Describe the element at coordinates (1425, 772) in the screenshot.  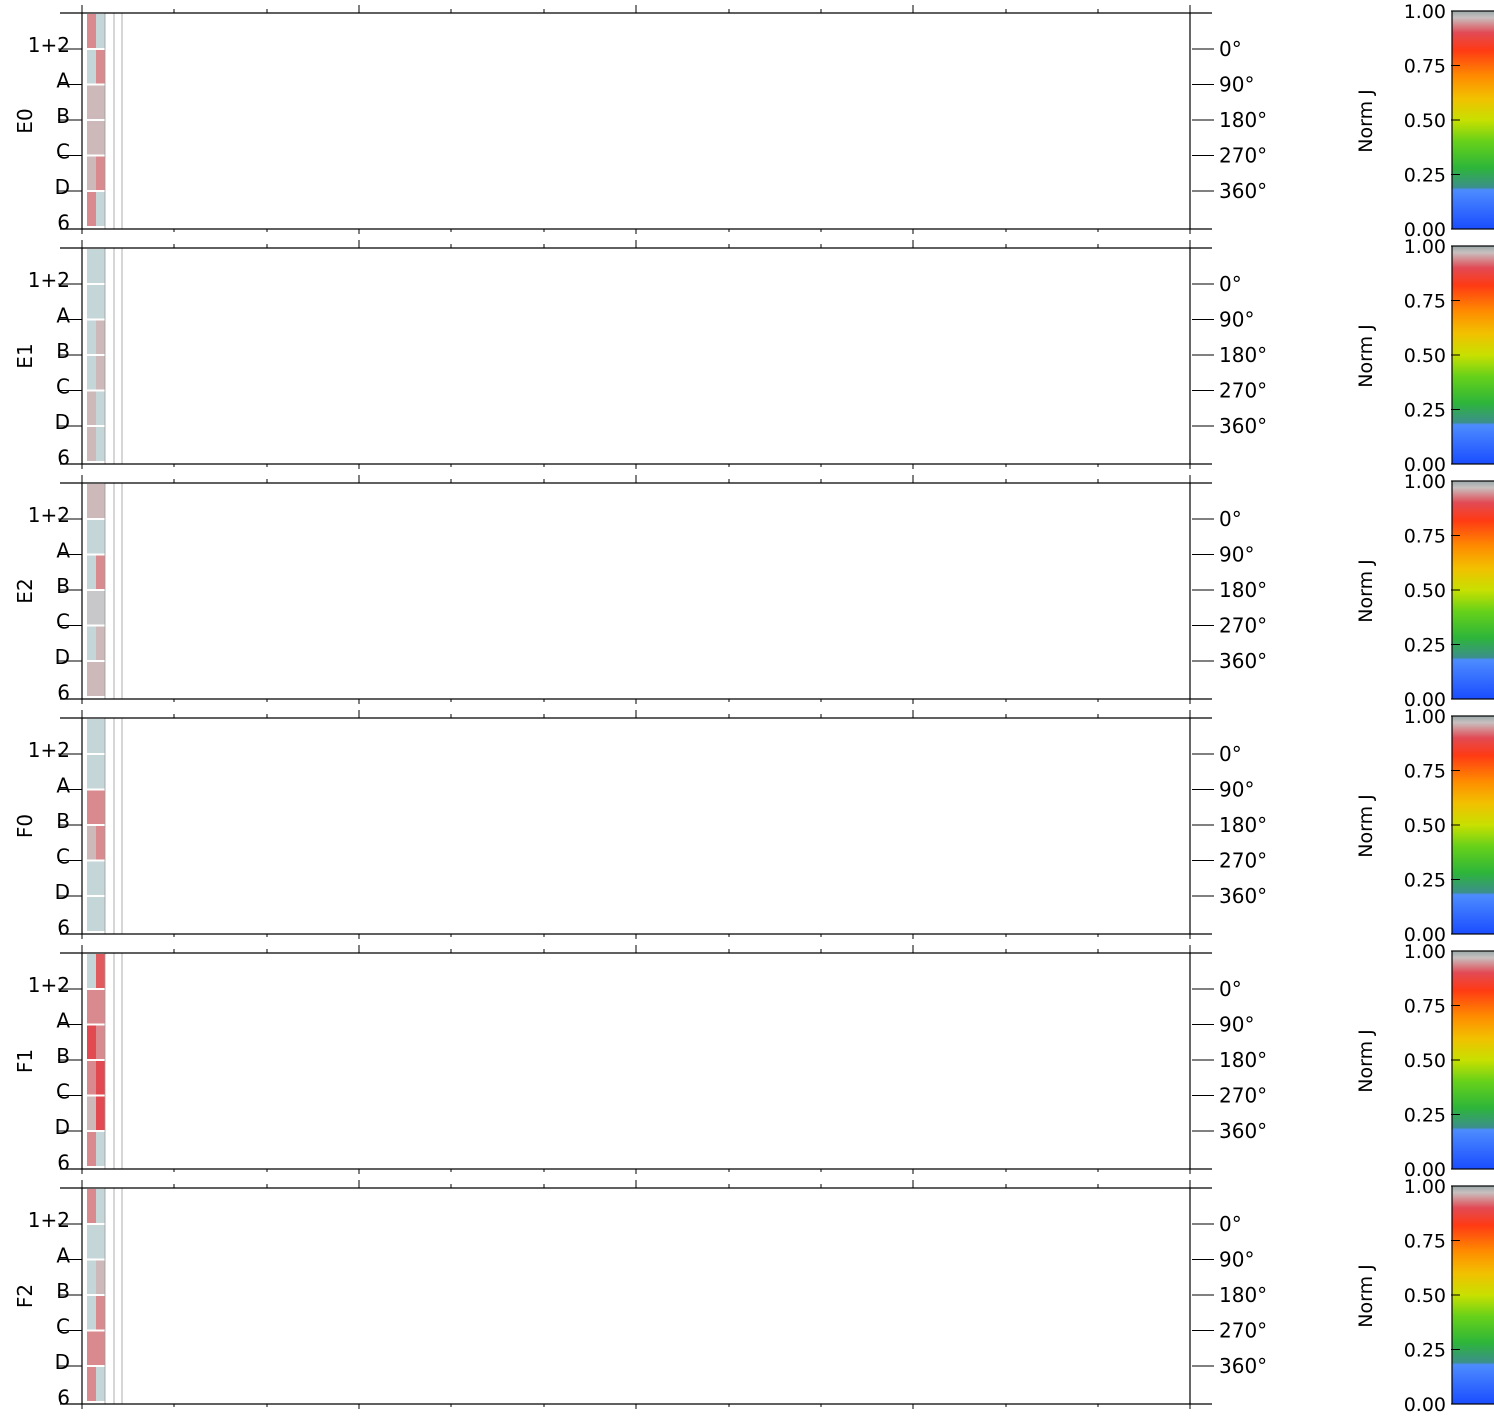
I see `colorbar-tick-label: 0.75` at that location.